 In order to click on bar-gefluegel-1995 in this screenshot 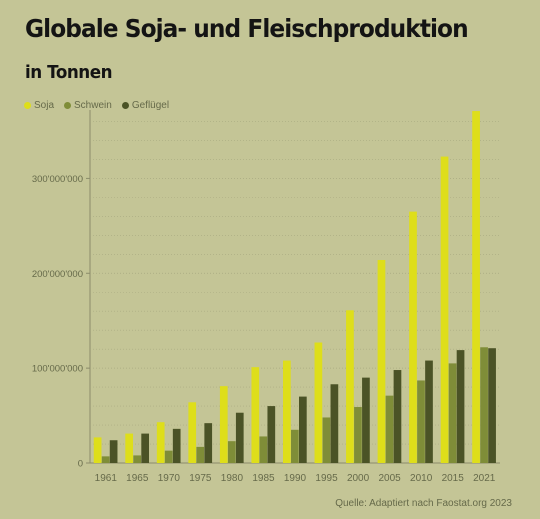, I will do `click(334, 423)`.